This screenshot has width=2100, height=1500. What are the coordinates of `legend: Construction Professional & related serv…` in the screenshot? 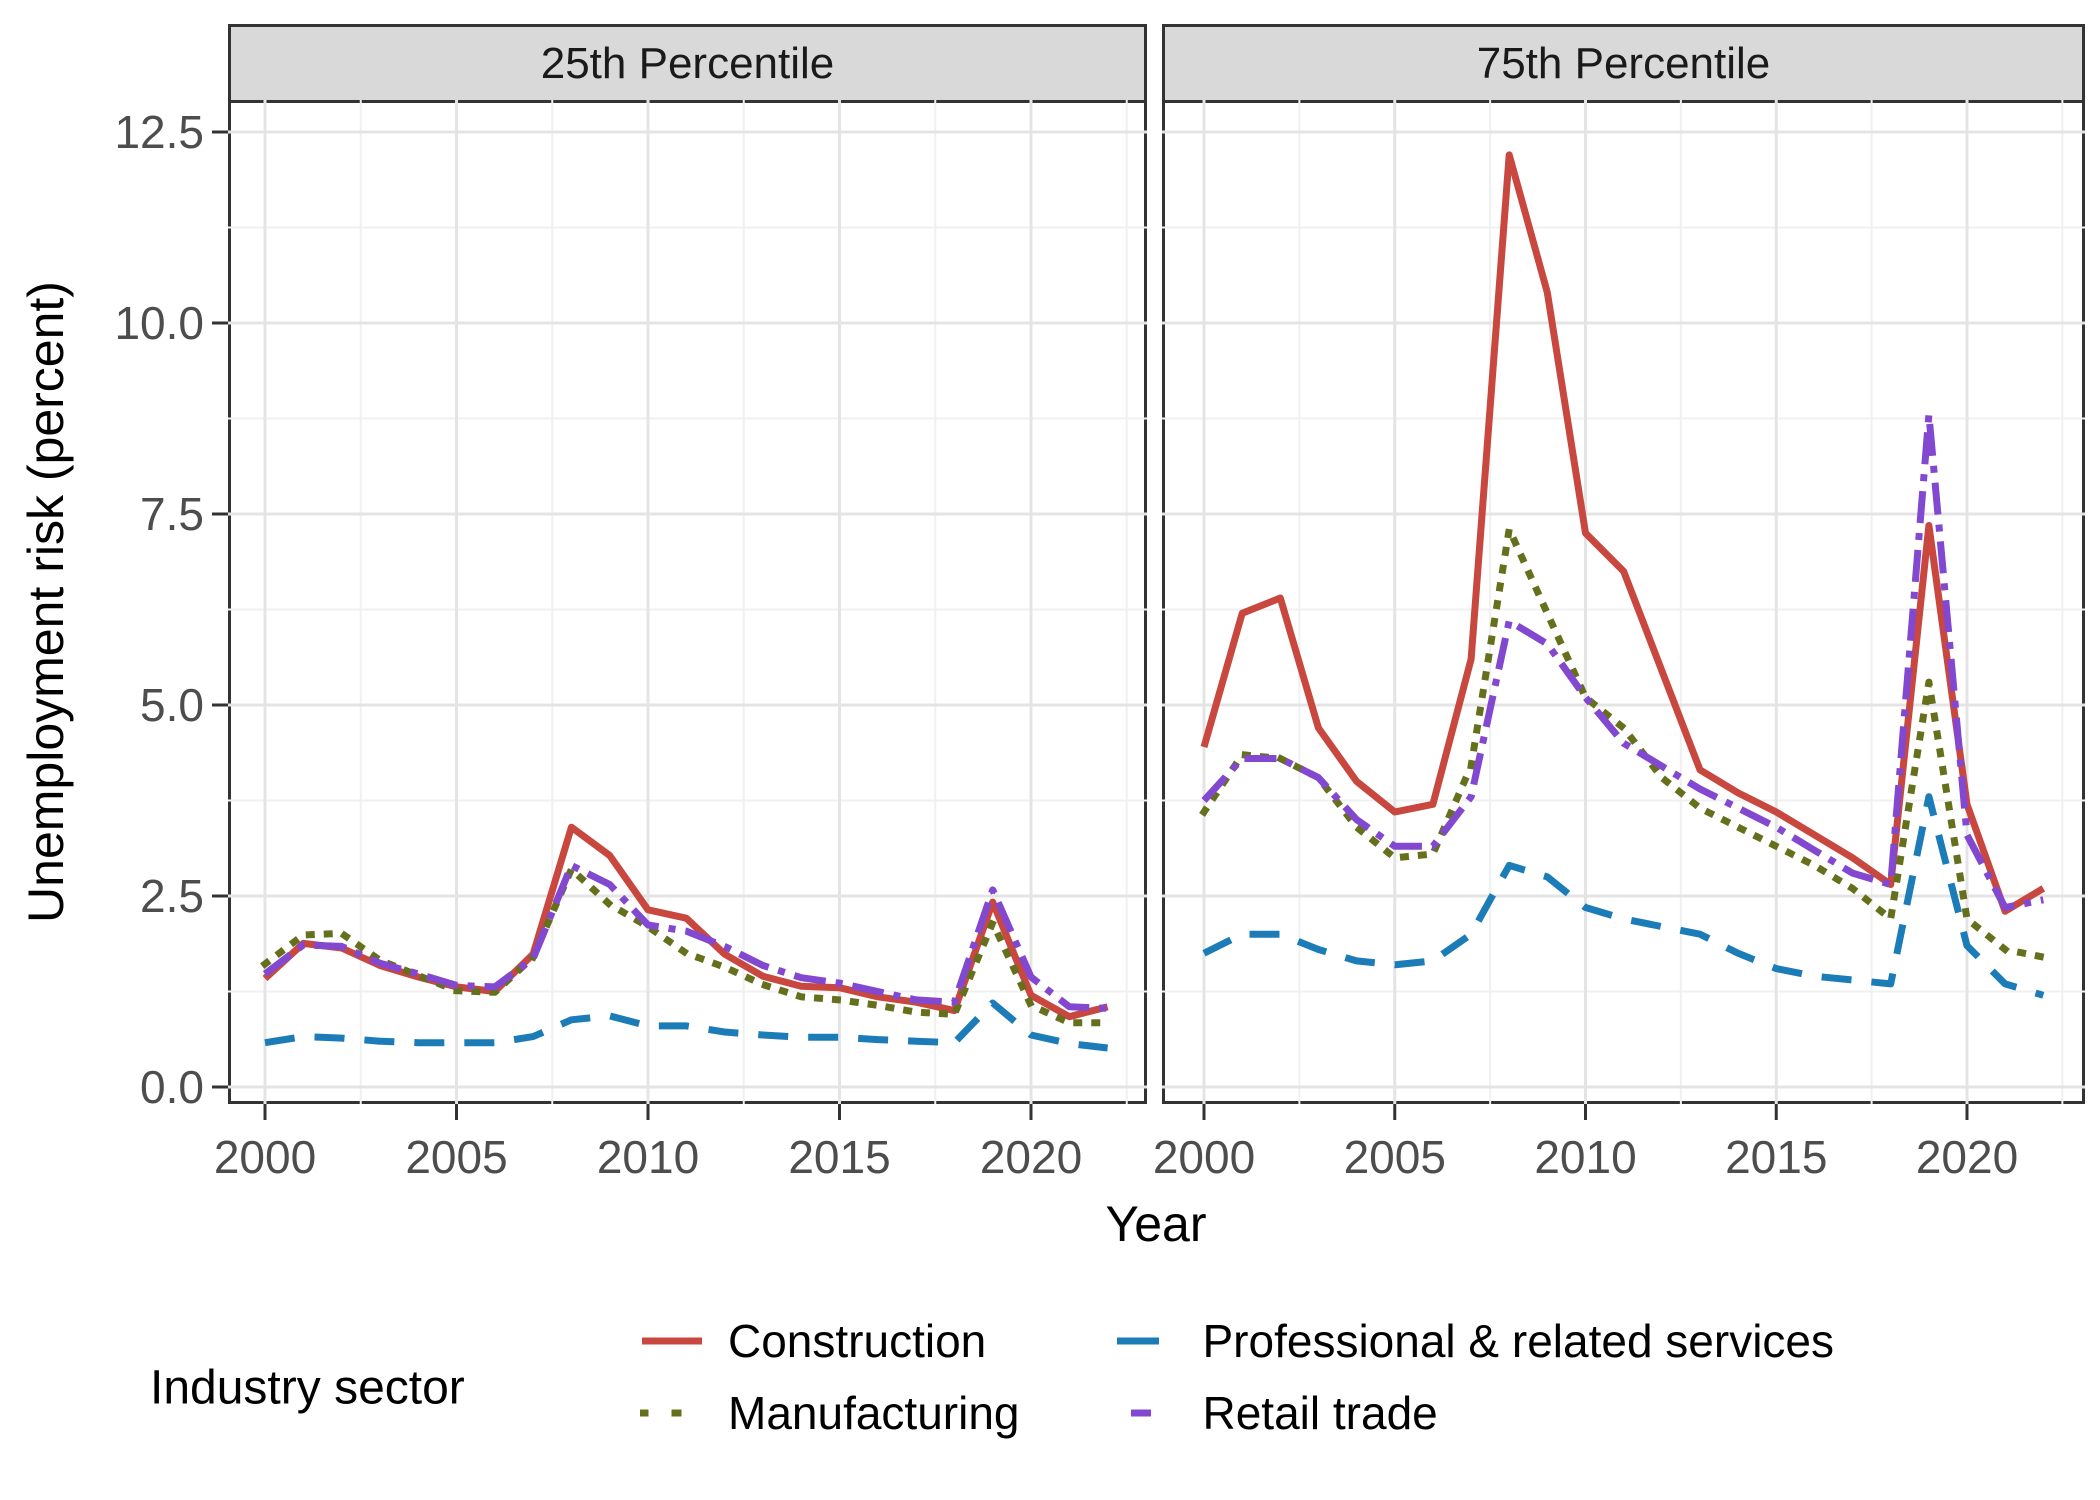 It's located at (1237, 1377).